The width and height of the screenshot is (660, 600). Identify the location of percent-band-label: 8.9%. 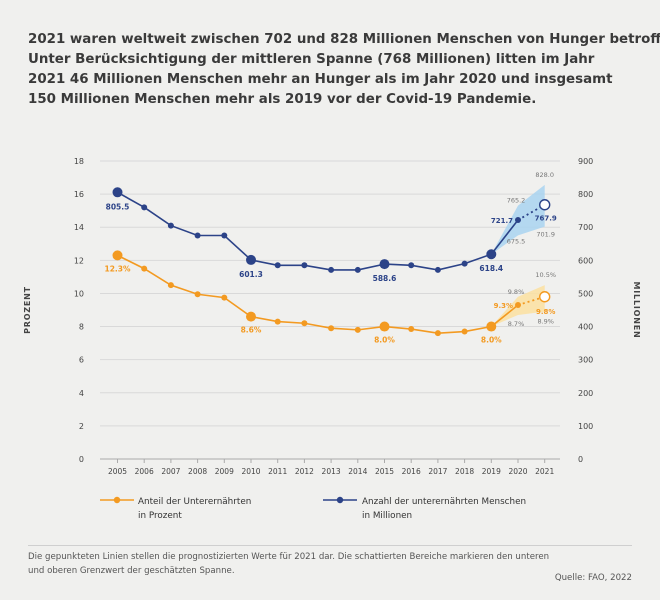
(545, 322).